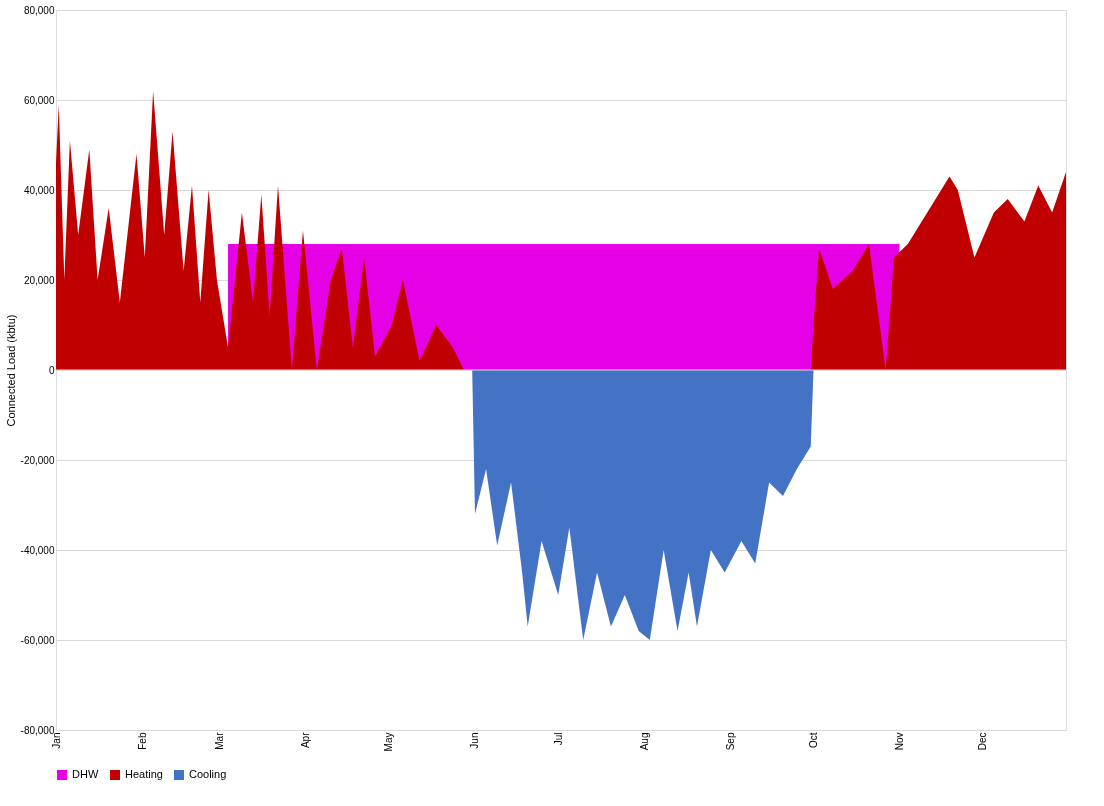  I want to click on legend-label: DHW, so click(85, 774).